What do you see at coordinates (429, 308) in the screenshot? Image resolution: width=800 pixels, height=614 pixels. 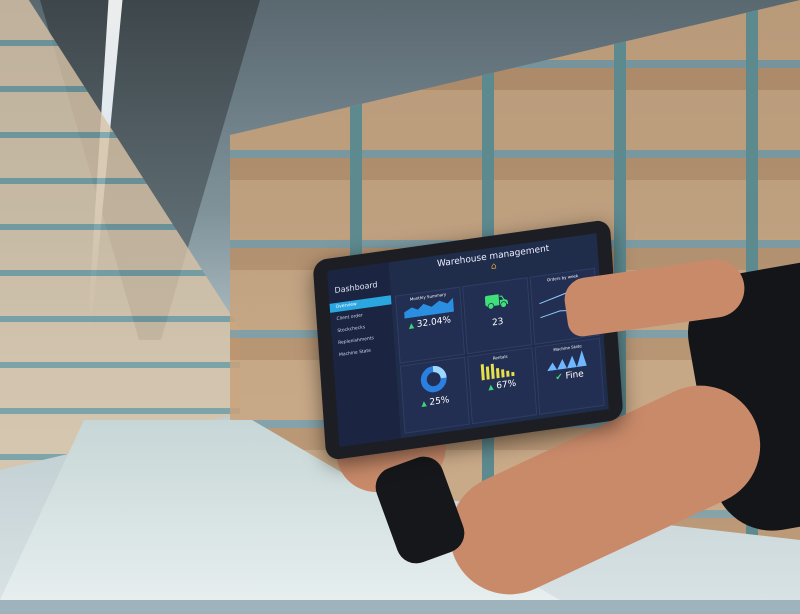 I see `area-chart-icon` at bounding box center [429, 308].